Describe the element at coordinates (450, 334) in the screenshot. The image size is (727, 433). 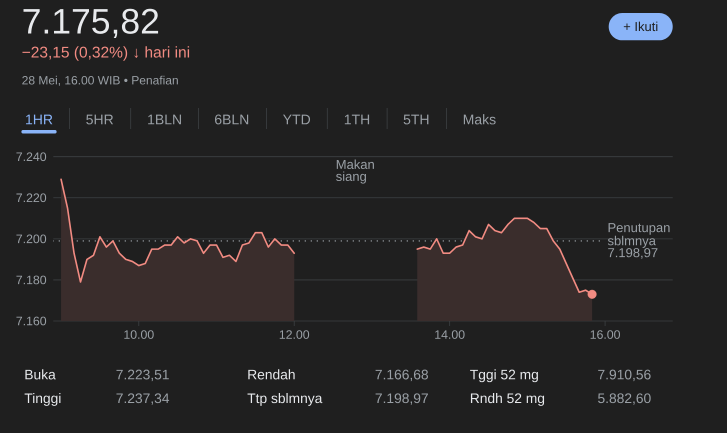
I see `x-tick-label: 14.00` at that location.